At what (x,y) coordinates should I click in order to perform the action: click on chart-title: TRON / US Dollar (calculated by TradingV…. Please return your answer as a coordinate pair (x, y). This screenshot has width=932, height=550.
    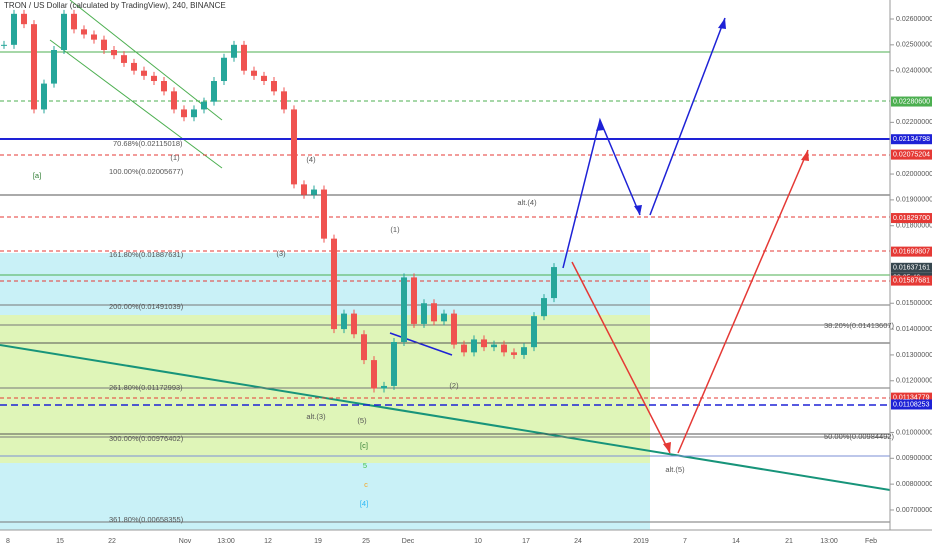
    Looking at the image, I should click on (115, 5).